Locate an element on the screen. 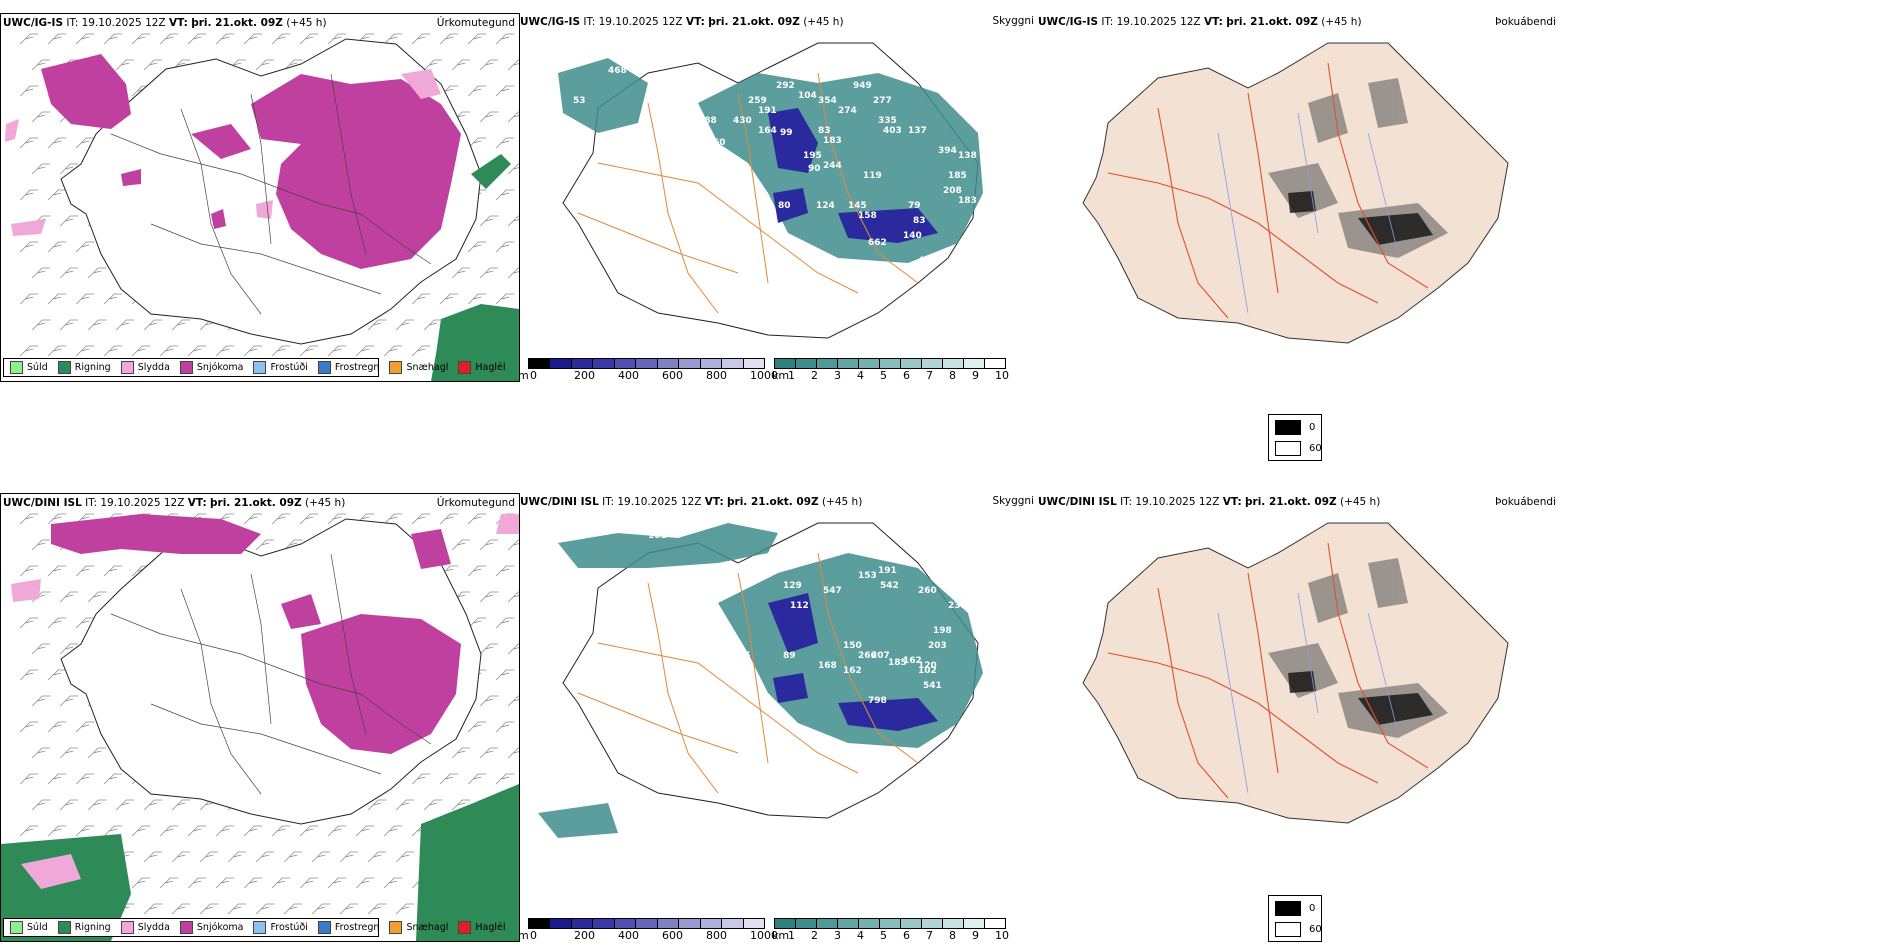 This screenshot has height=950, width=1900. visibility-tick: 1 is located at coordinates (791, 374).